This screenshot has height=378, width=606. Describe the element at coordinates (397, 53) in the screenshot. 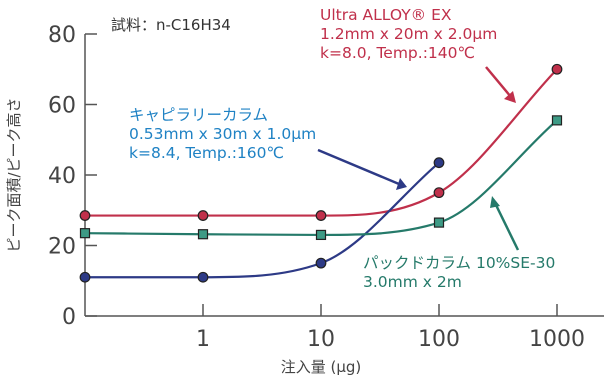

I see `series-label-line: k=8.0, Temp.:140℃` at that location.